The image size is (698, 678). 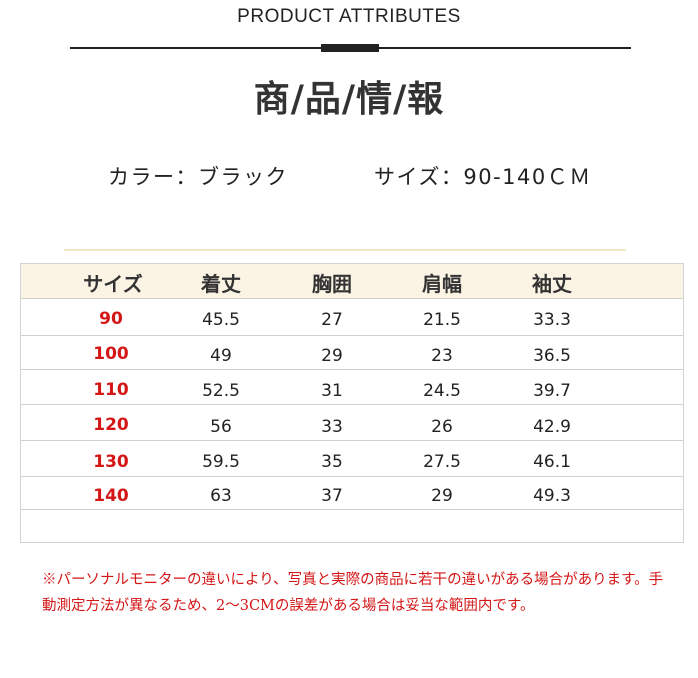 What do you see at coordinates (349, 16) in the screenshot?
I see `section-header-label: PRODUCT ATTRIBUTES` at bounding box center [349, 16].